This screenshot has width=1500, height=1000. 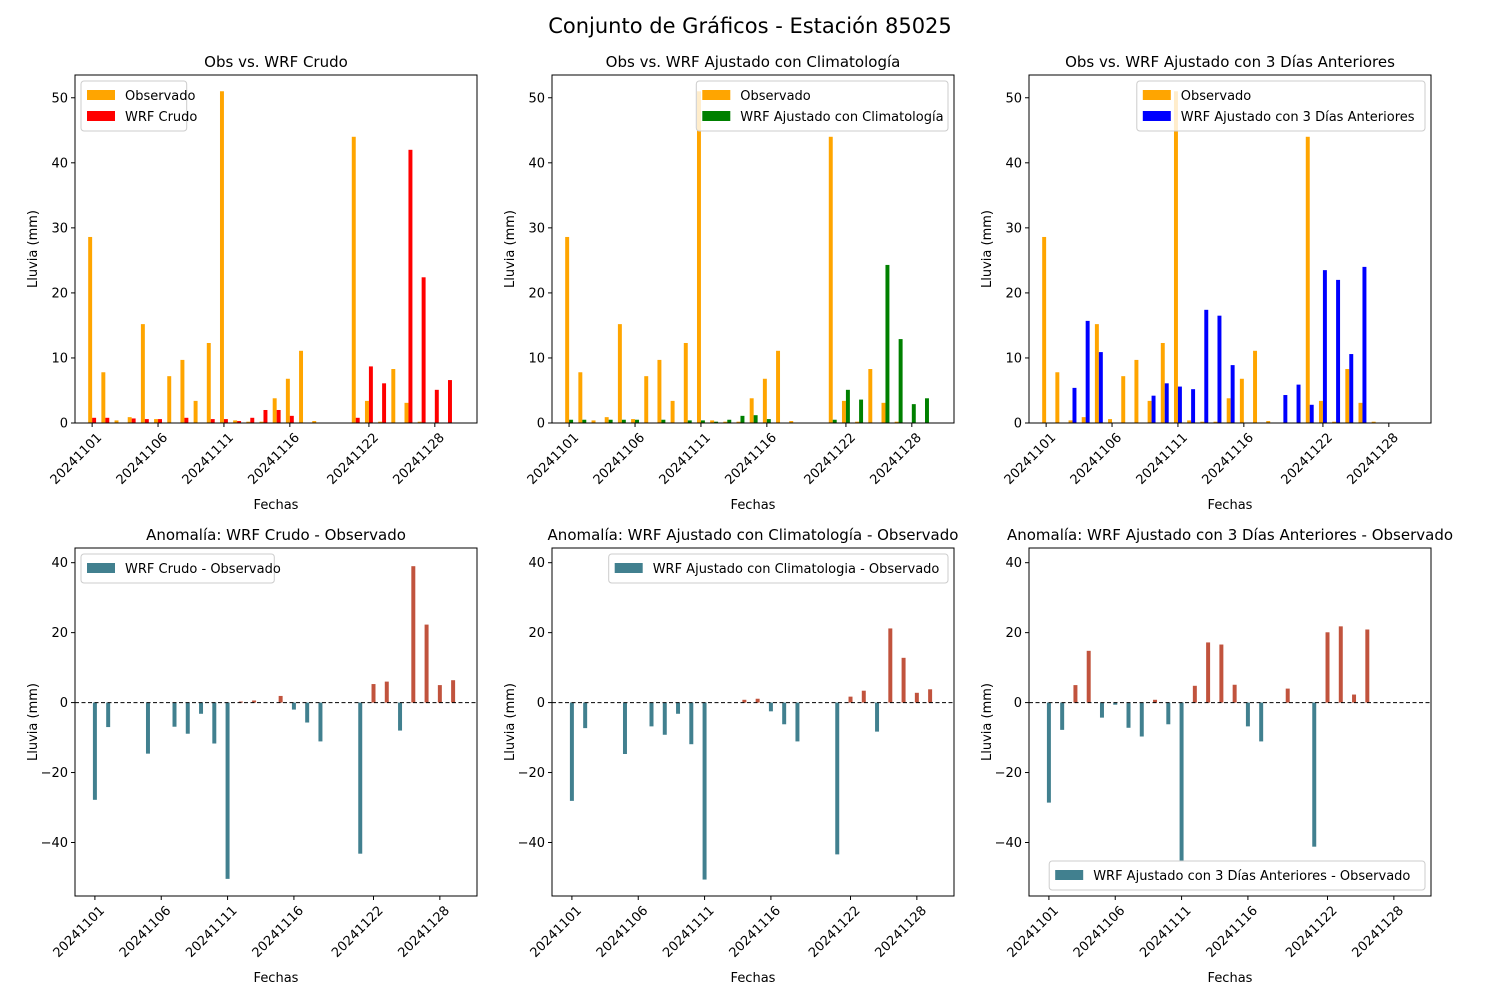 I want to click on y-tick-label: 30, so click(x=536, y=228).